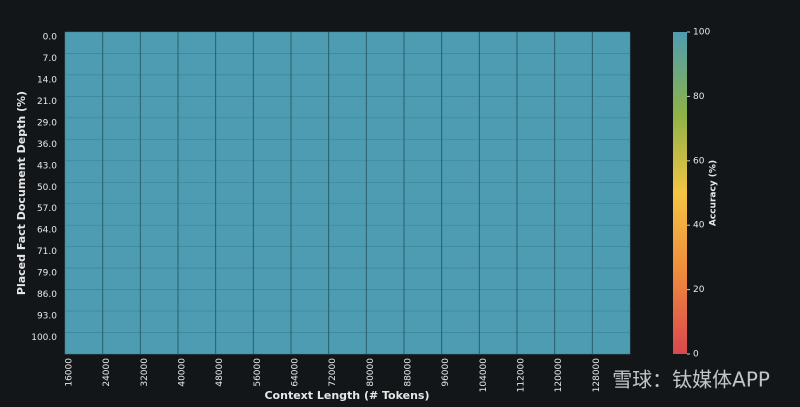 Image resolution: width=800 pixels, height=407 pixels. I want to click on x-tick-label: 120000, so click(559, 375).